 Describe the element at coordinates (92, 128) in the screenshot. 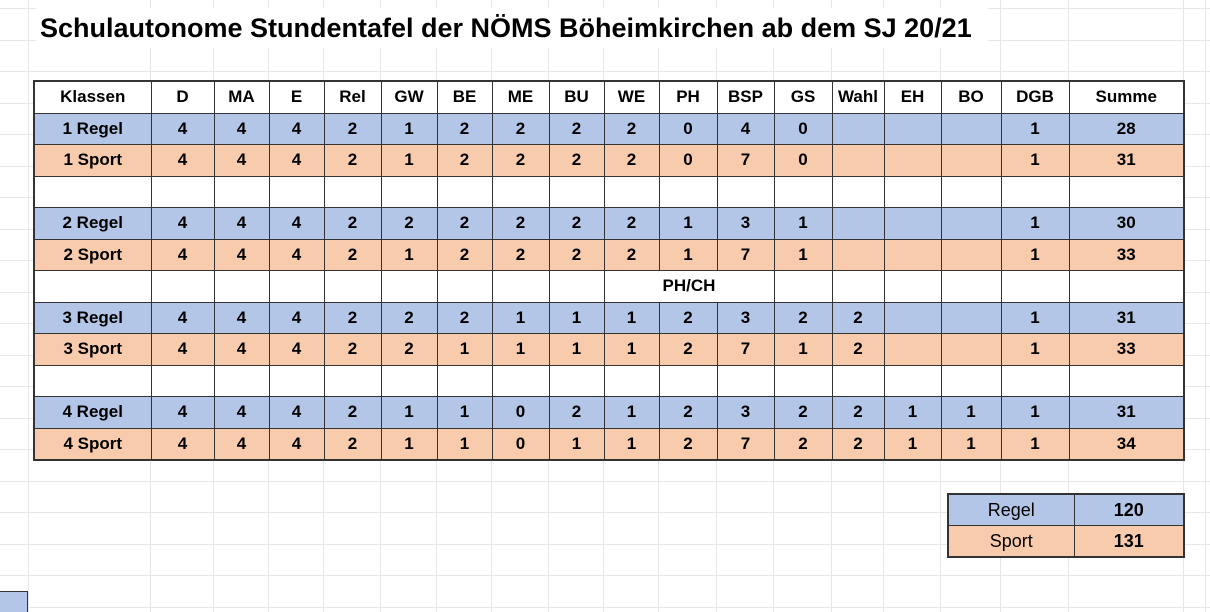

I see `row-label-cell: 1 Regel` at that location.